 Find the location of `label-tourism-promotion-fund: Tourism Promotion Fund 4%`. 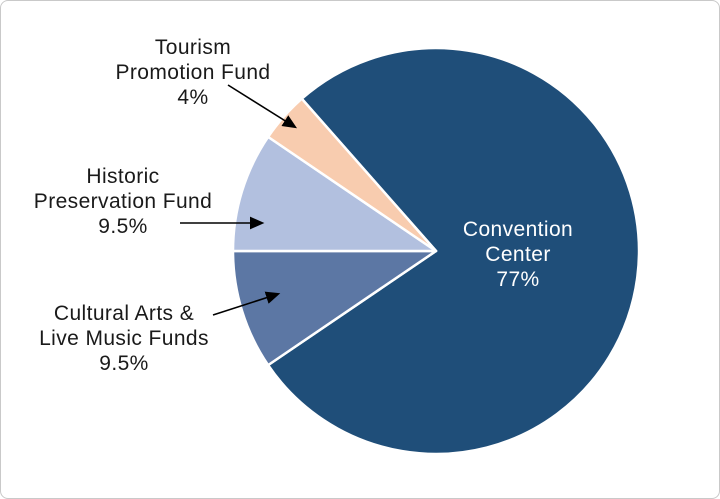

label-tourism-promotion-fund: Tourism Promotion Fund 4% is located at coordinates (192, 72).